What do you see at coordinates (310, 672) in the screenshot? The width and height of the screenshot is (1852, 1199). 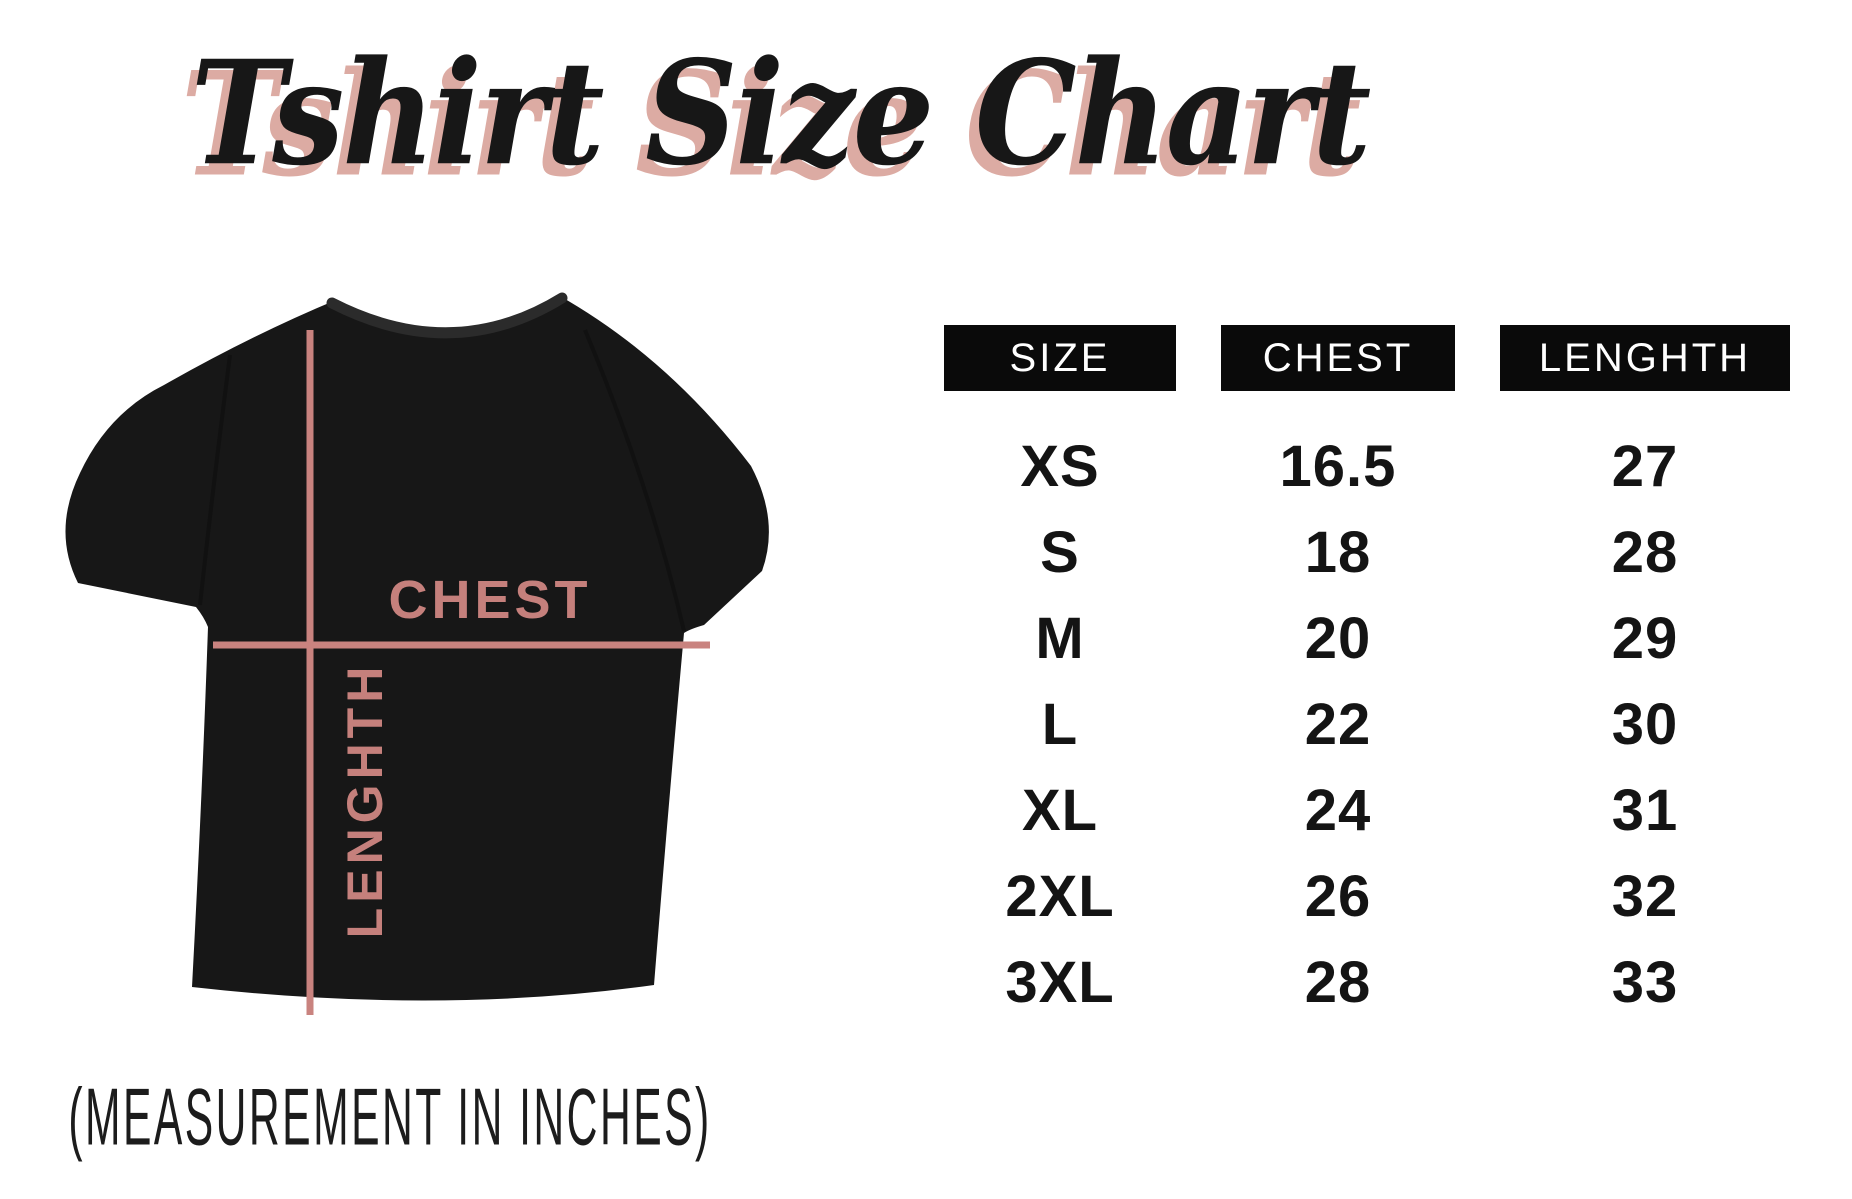 I see `length-measure-line` at bounding box center [310, 672].